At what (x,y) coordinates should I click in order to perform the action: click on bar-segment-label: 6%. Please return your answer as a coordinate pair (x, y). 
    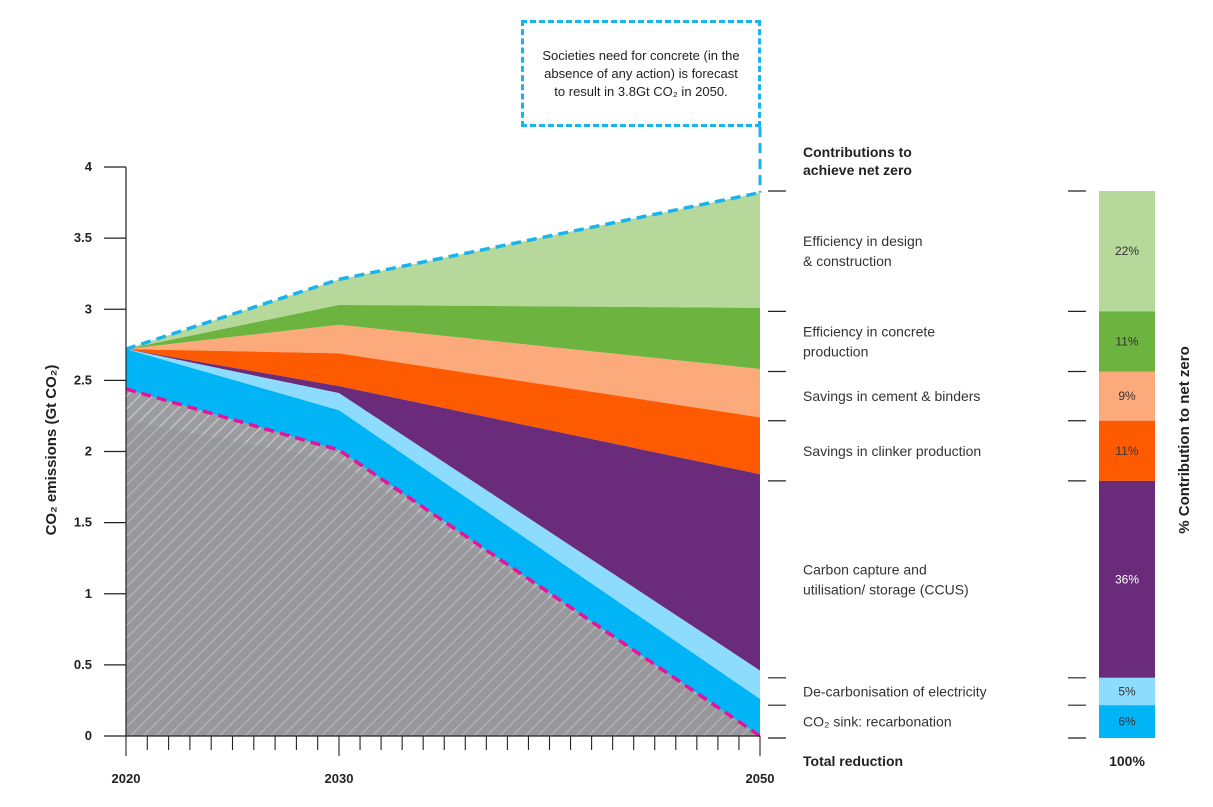
    Looking at the image, I should click on (1127, 722).